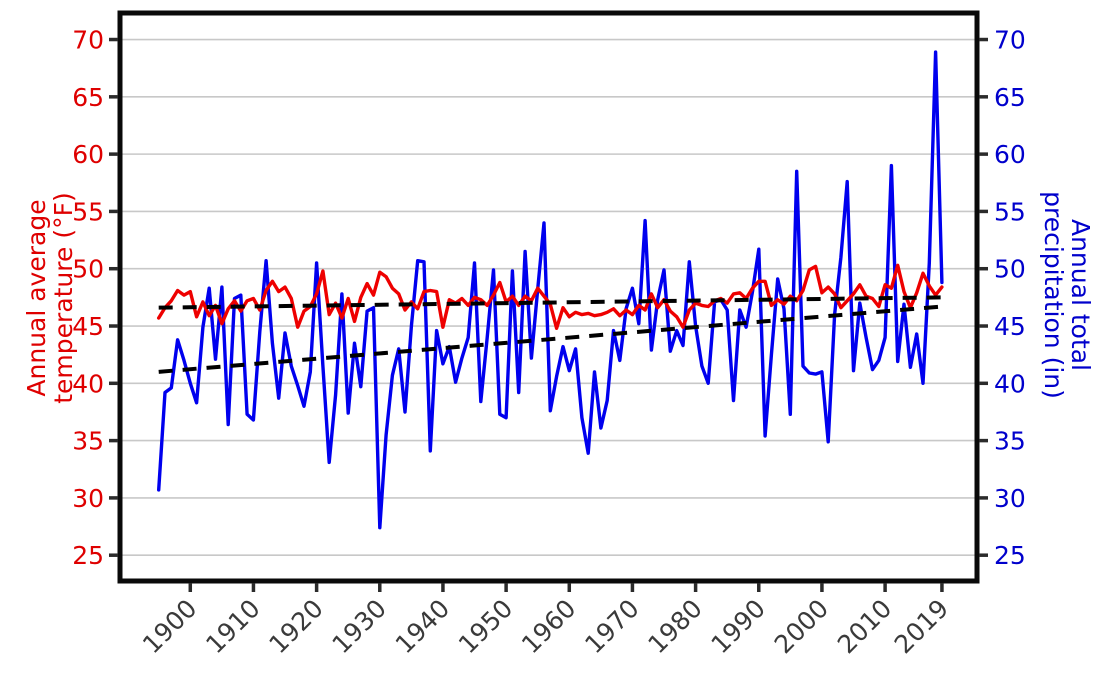 The image size is (1100, 700). I want to click on right-axis-title: Annual total precipitation (in), so click(1066, 295).